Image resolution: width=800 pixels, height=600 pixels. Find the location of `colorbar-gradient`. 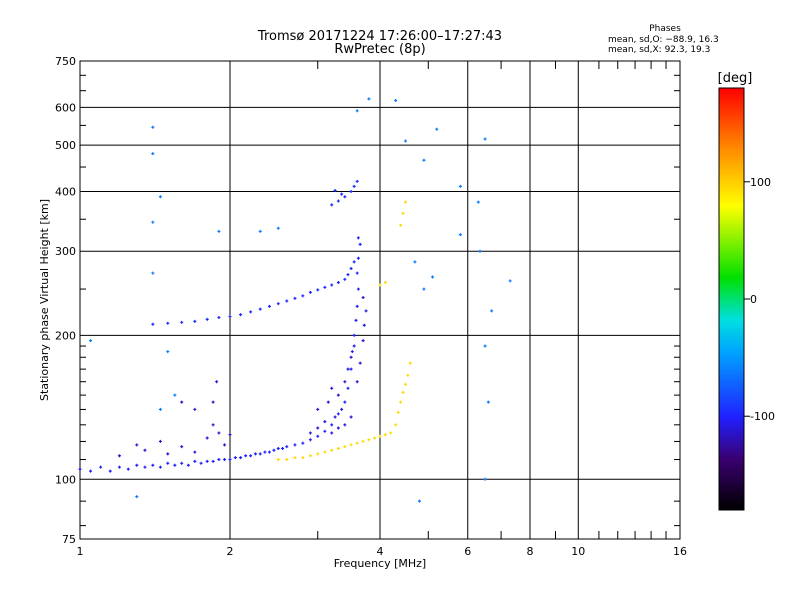

colorbar-gradient is located at coordinates (731, 299).